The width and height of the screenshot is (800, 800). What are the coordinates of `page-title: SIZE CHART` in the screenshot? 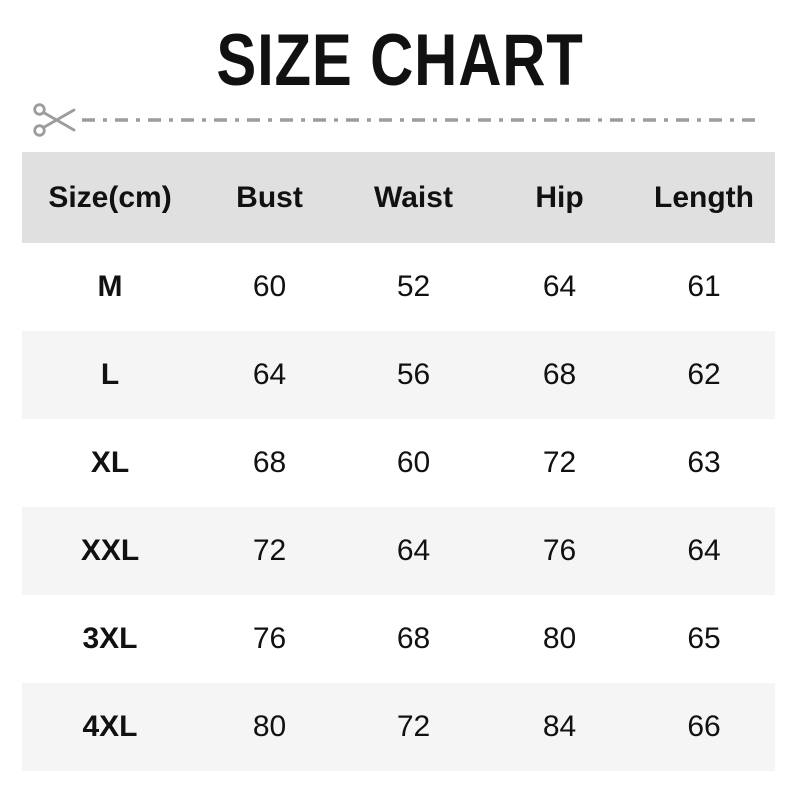 It's located at (400, 64).